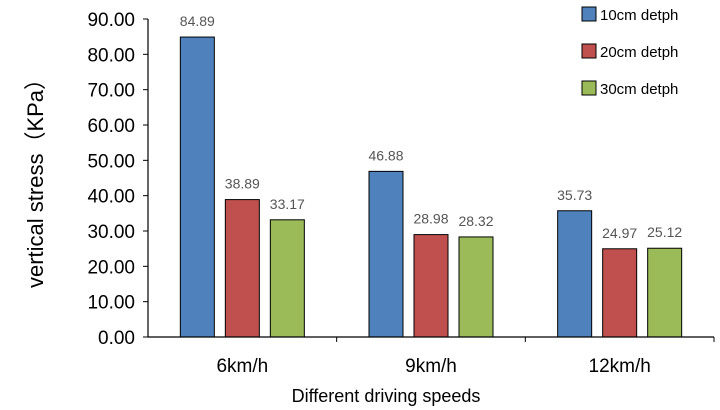 The width and height of the screenshot is (720, 410). I want to click on y-tick-label: 70.00, so click(111, 91).